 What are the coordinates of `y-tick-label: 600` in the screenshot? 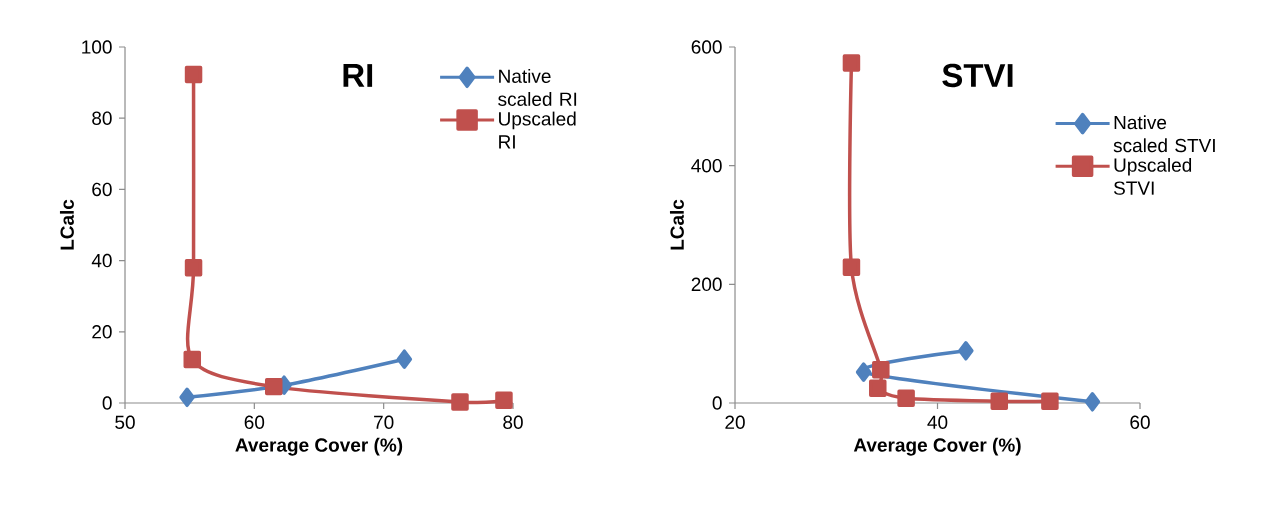 It's located at (706, 47).